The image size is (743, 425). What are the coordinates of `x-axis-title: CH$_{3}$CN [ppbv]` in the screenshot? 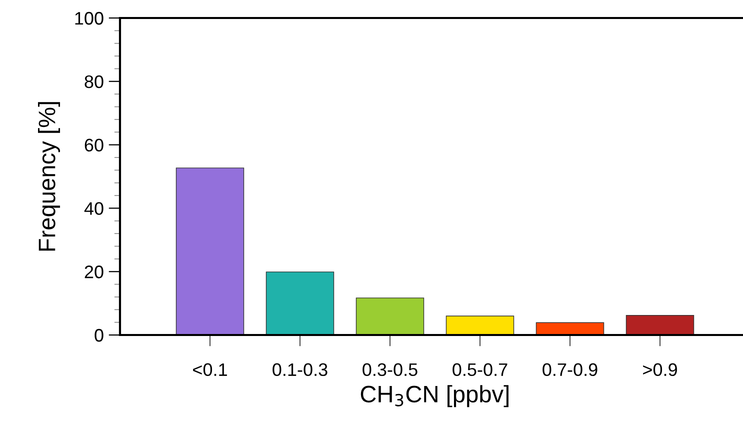 It's located at (434, 396).